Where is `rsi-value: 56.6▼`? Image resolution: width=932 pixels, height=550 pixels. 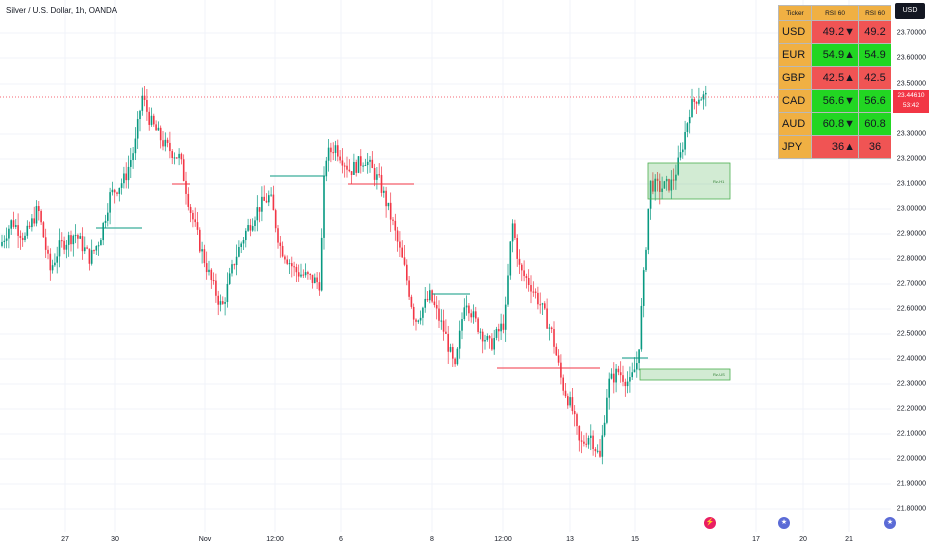
rsi-value: 56.6▼ is located at coordinates (835, 101).